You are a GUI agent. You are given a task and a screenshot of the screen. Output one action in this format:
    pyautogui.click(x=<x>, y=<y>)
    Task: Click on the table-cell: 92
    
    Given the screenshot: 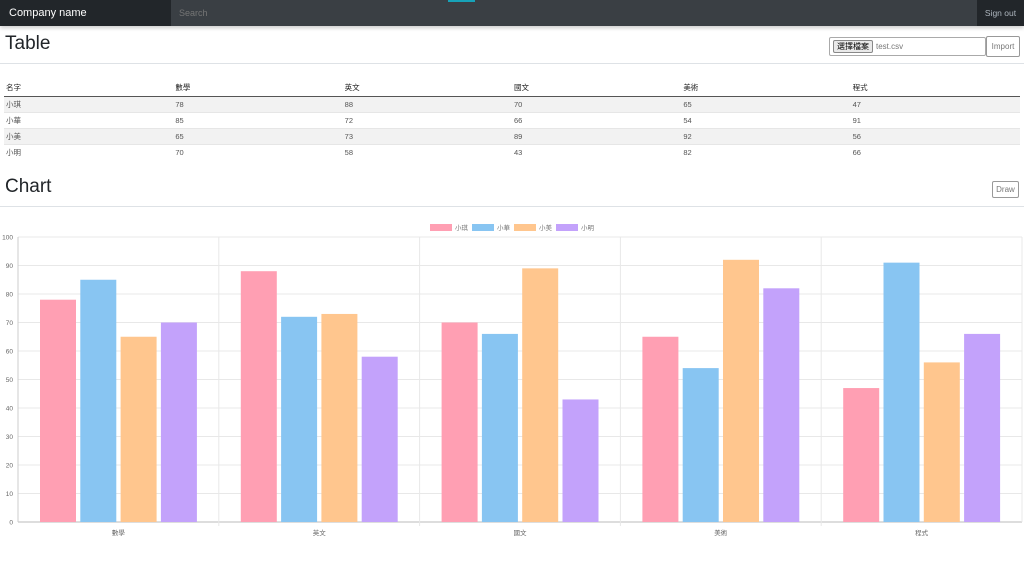 What is the action you would take?
    pyautogui.click(x=766, y=135)
    